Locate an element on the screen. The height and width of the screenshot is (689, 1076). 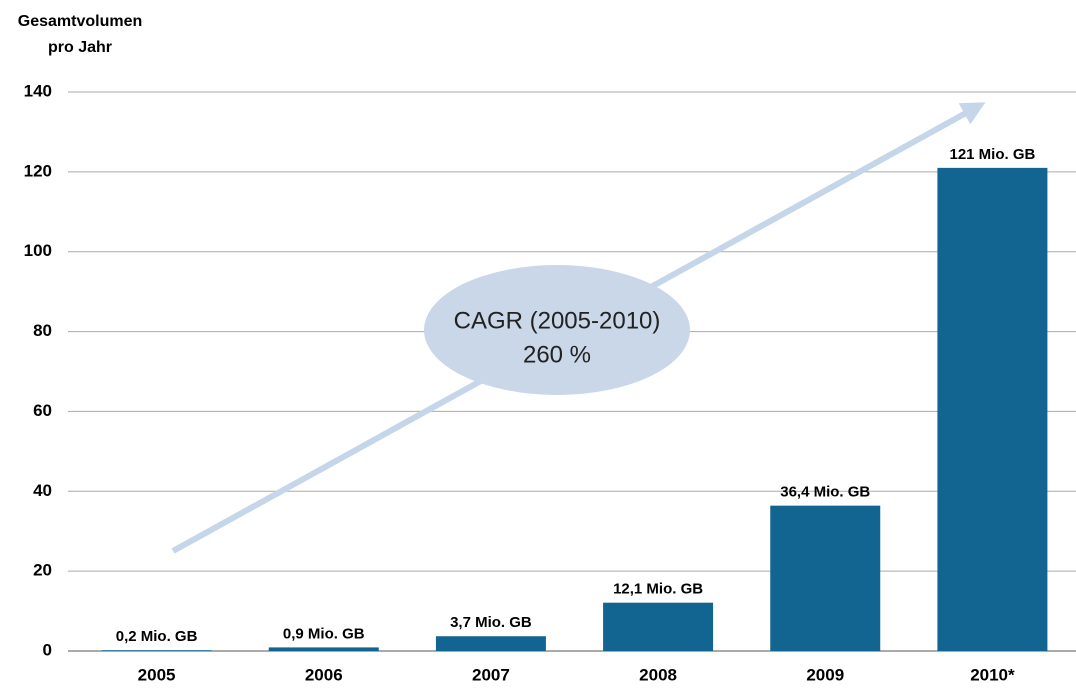
y-tick-label: 0 is located at coordinates (47, 649).